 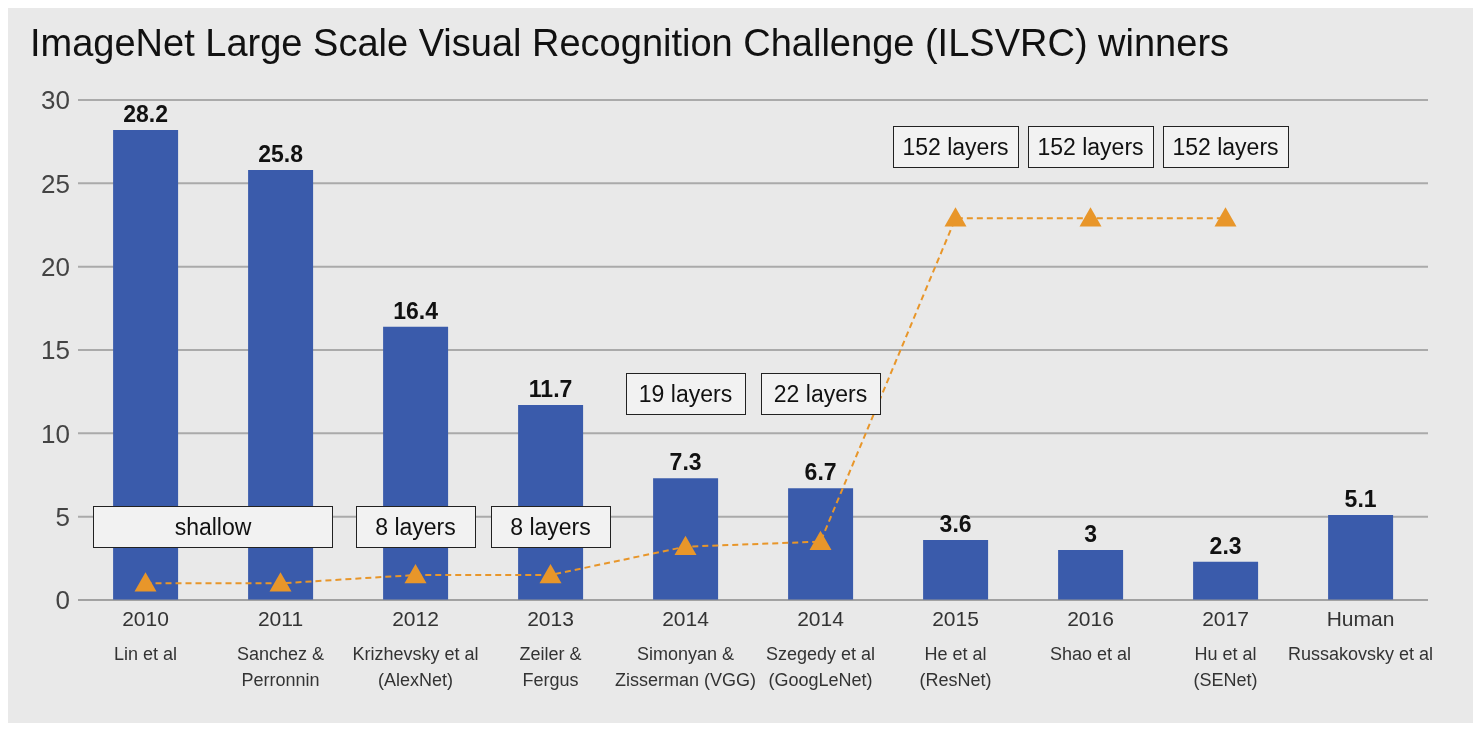 What do you see at coordinates (1360, 499) in the screenshot?
I see `data-label: 5.1` at bounding box center [1360, 499].